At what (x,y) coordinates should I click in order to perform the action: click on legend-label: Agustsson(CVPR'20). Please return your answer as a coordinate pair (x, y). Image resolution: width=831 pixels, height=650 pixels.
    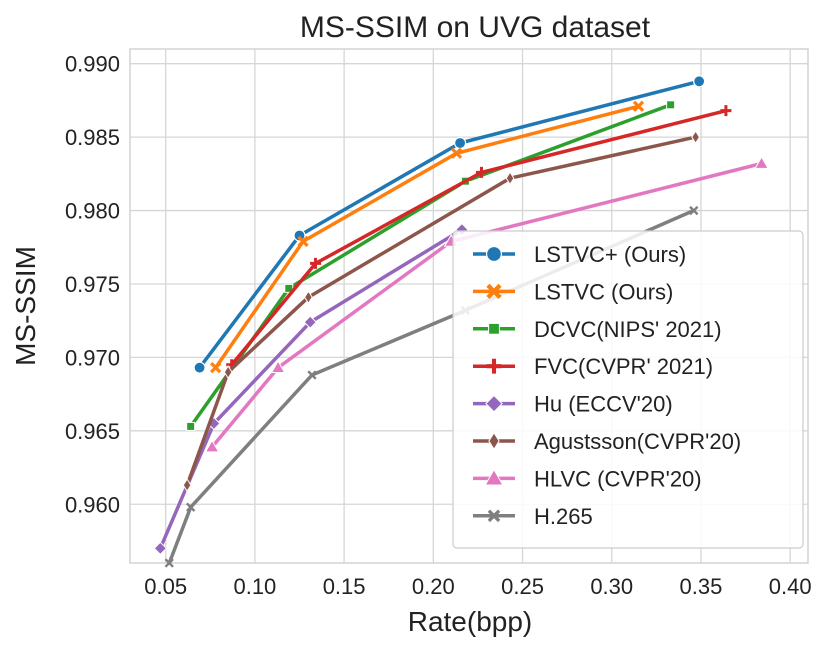
    Looking at the image, I should click on (637, 441).